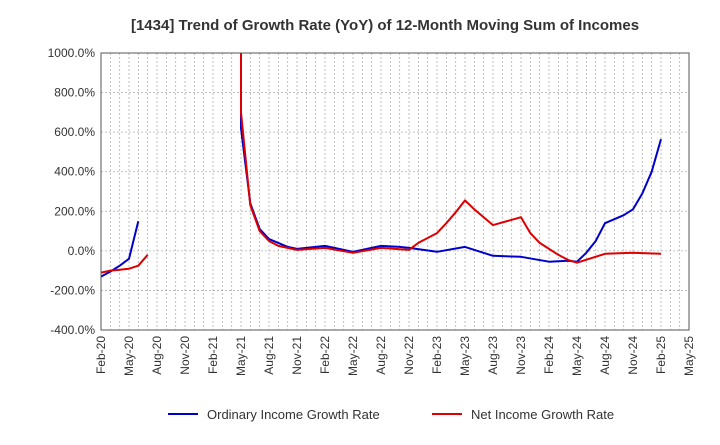 The image size is (720, 445). I want to click on y-tick-label: 800.0%, so click(74, 93).